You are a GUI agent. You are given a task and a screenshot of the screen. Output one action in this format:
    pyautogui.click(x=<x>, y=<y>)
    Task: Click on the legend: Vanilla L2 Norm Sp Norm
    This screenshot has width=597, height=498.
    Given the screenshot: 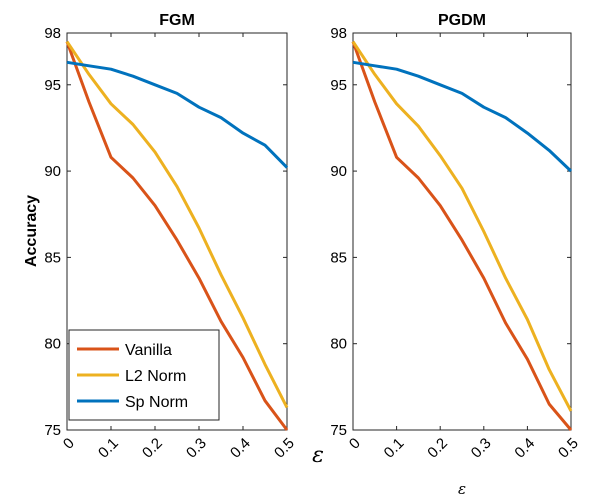 What is the action you would take?
    pyautogui.click(x=144, y=375)
    